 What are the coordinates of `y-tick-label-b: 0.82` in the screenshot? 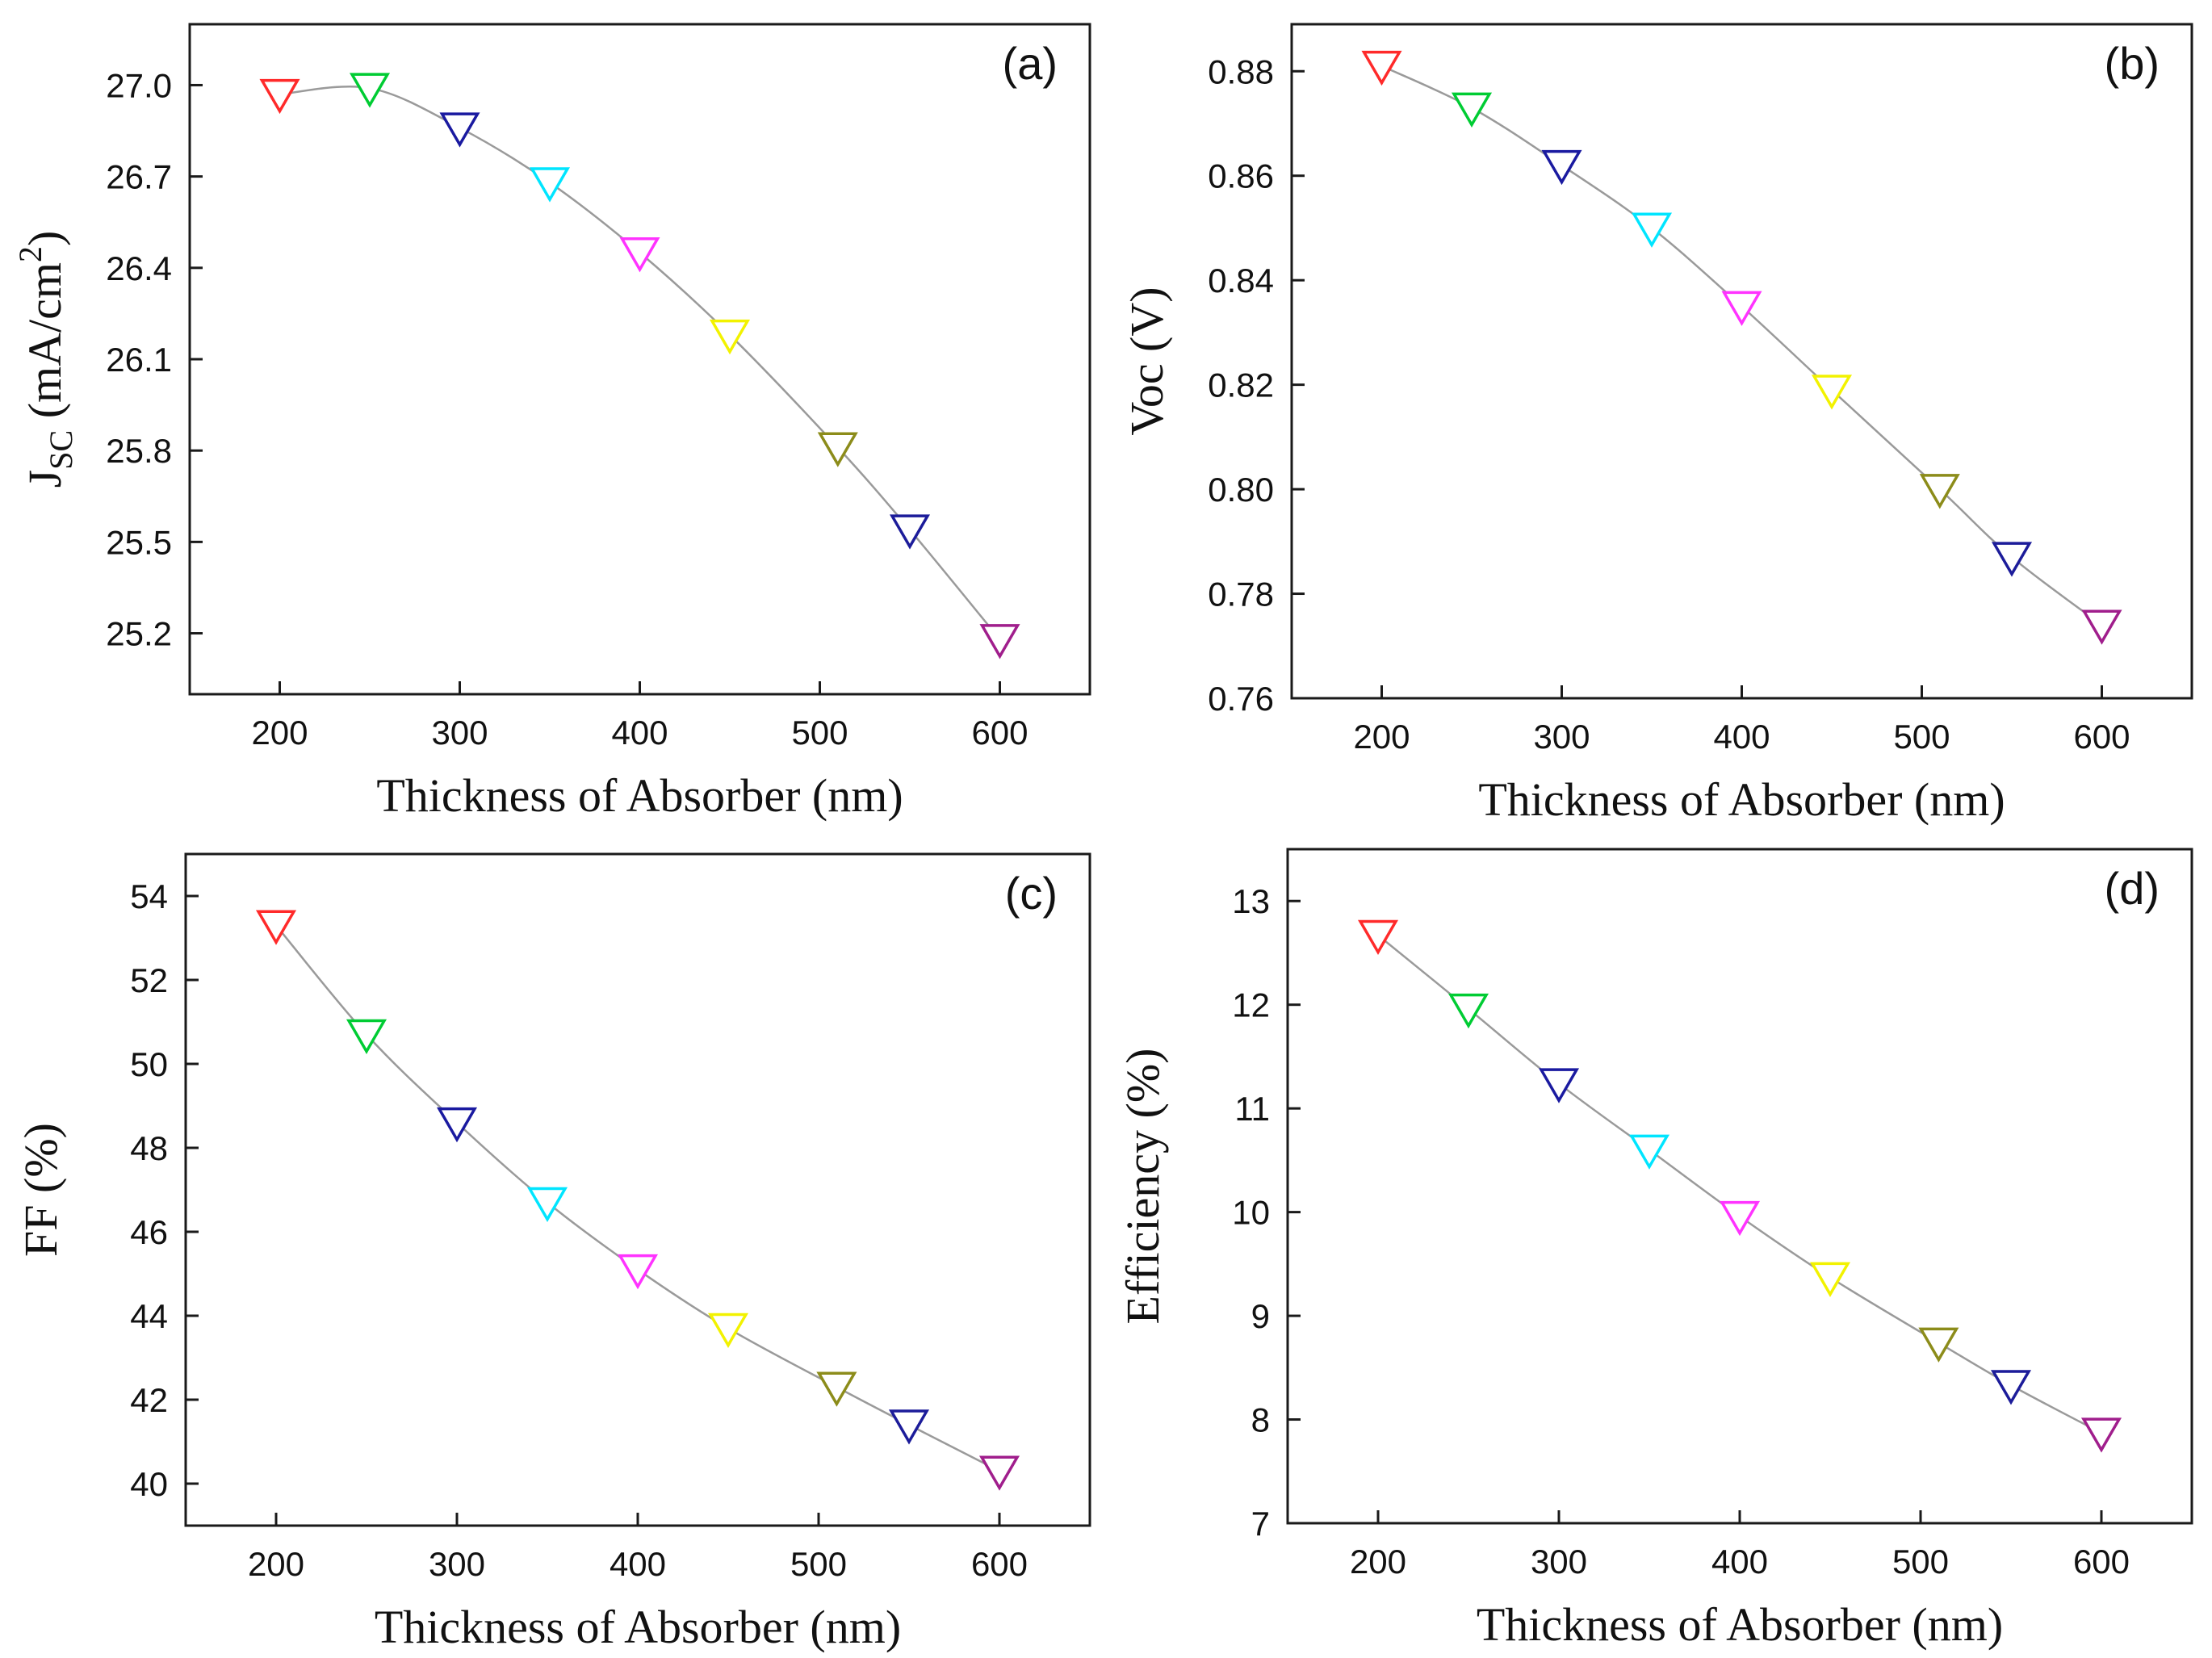 It's located at (1241, 385).